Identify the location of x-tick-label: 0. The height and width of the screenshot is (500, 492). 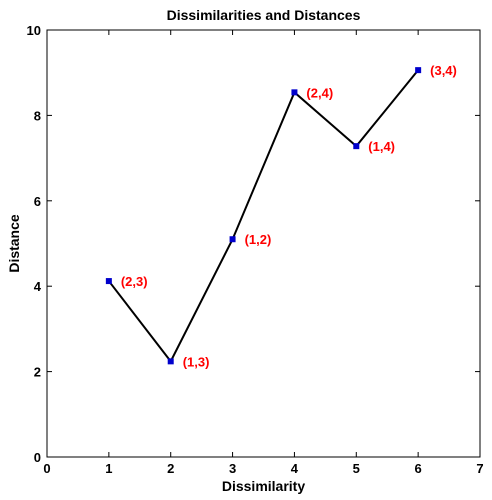
(46, 468).